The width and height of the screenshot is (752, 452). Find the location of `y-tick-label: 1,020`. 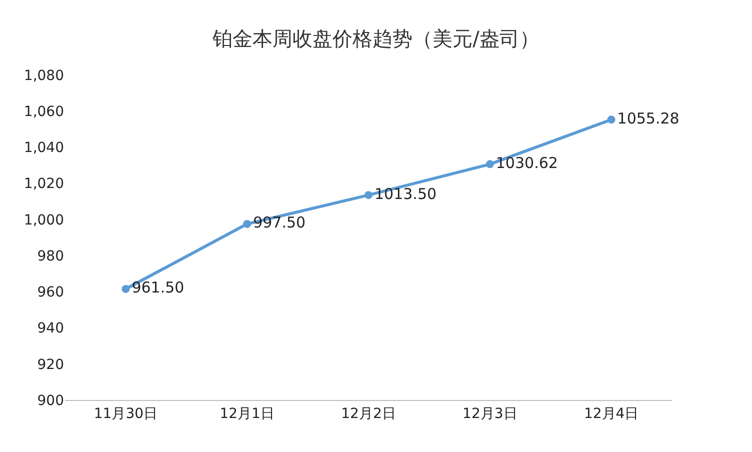

y-tick-label: 1,020 is located at coordinates (44, 184).